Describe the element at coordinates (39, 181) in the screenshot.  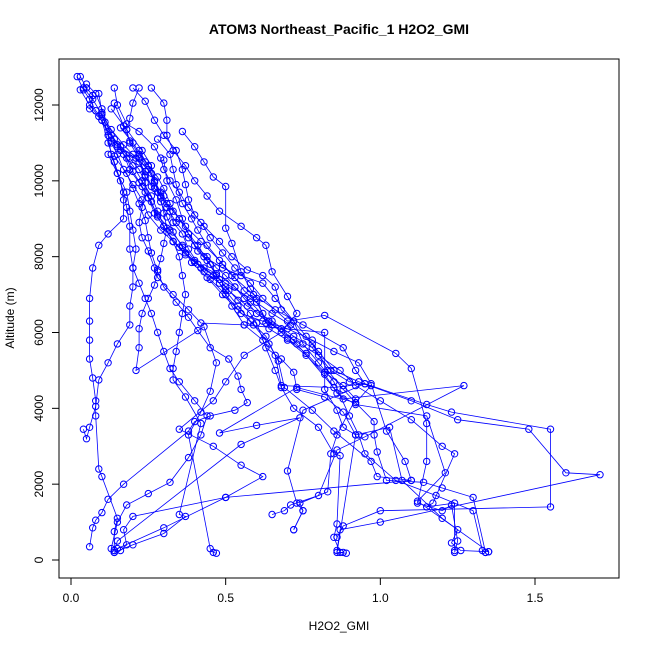
I see `y-tick-label: 10000` at that location.